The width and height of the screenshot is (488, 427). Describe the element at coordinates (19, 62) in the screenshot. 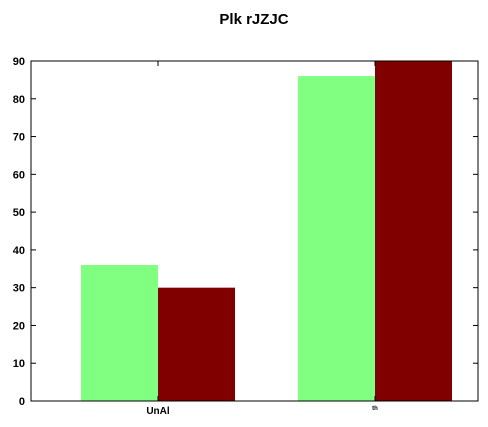

I see `y-tick-label: 90` at that location.